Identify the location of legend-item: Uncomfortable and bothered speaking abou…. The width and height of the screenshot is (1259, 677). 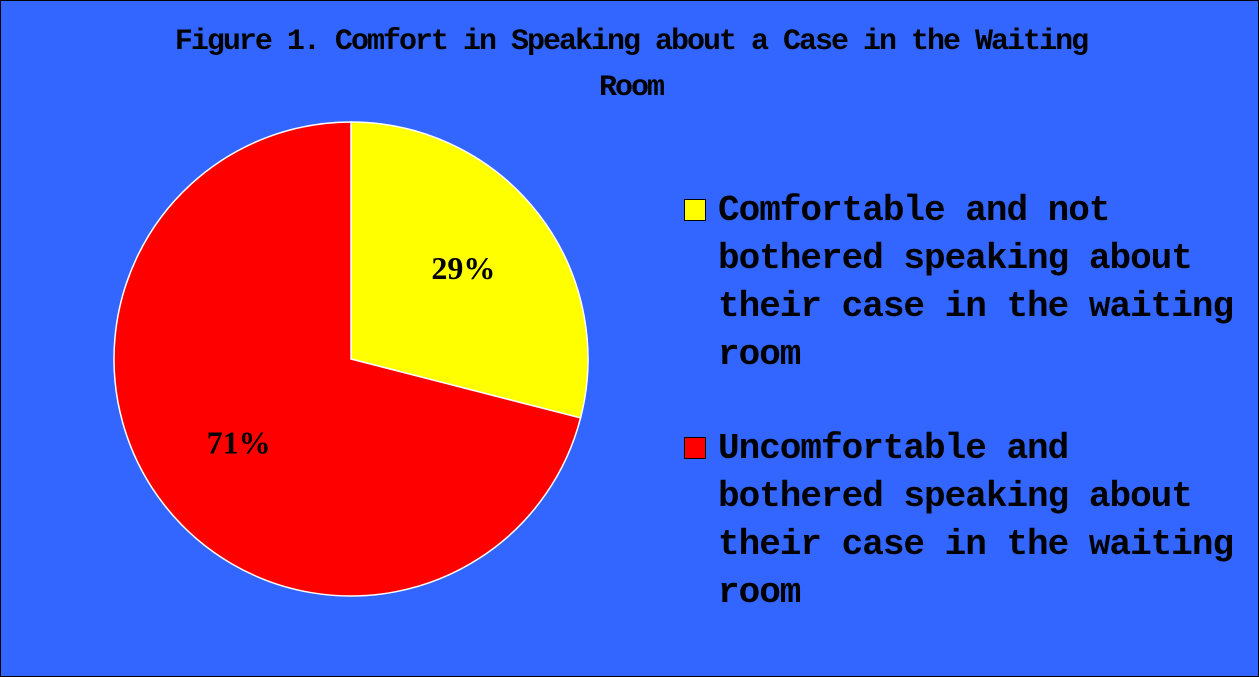
(964, 521).